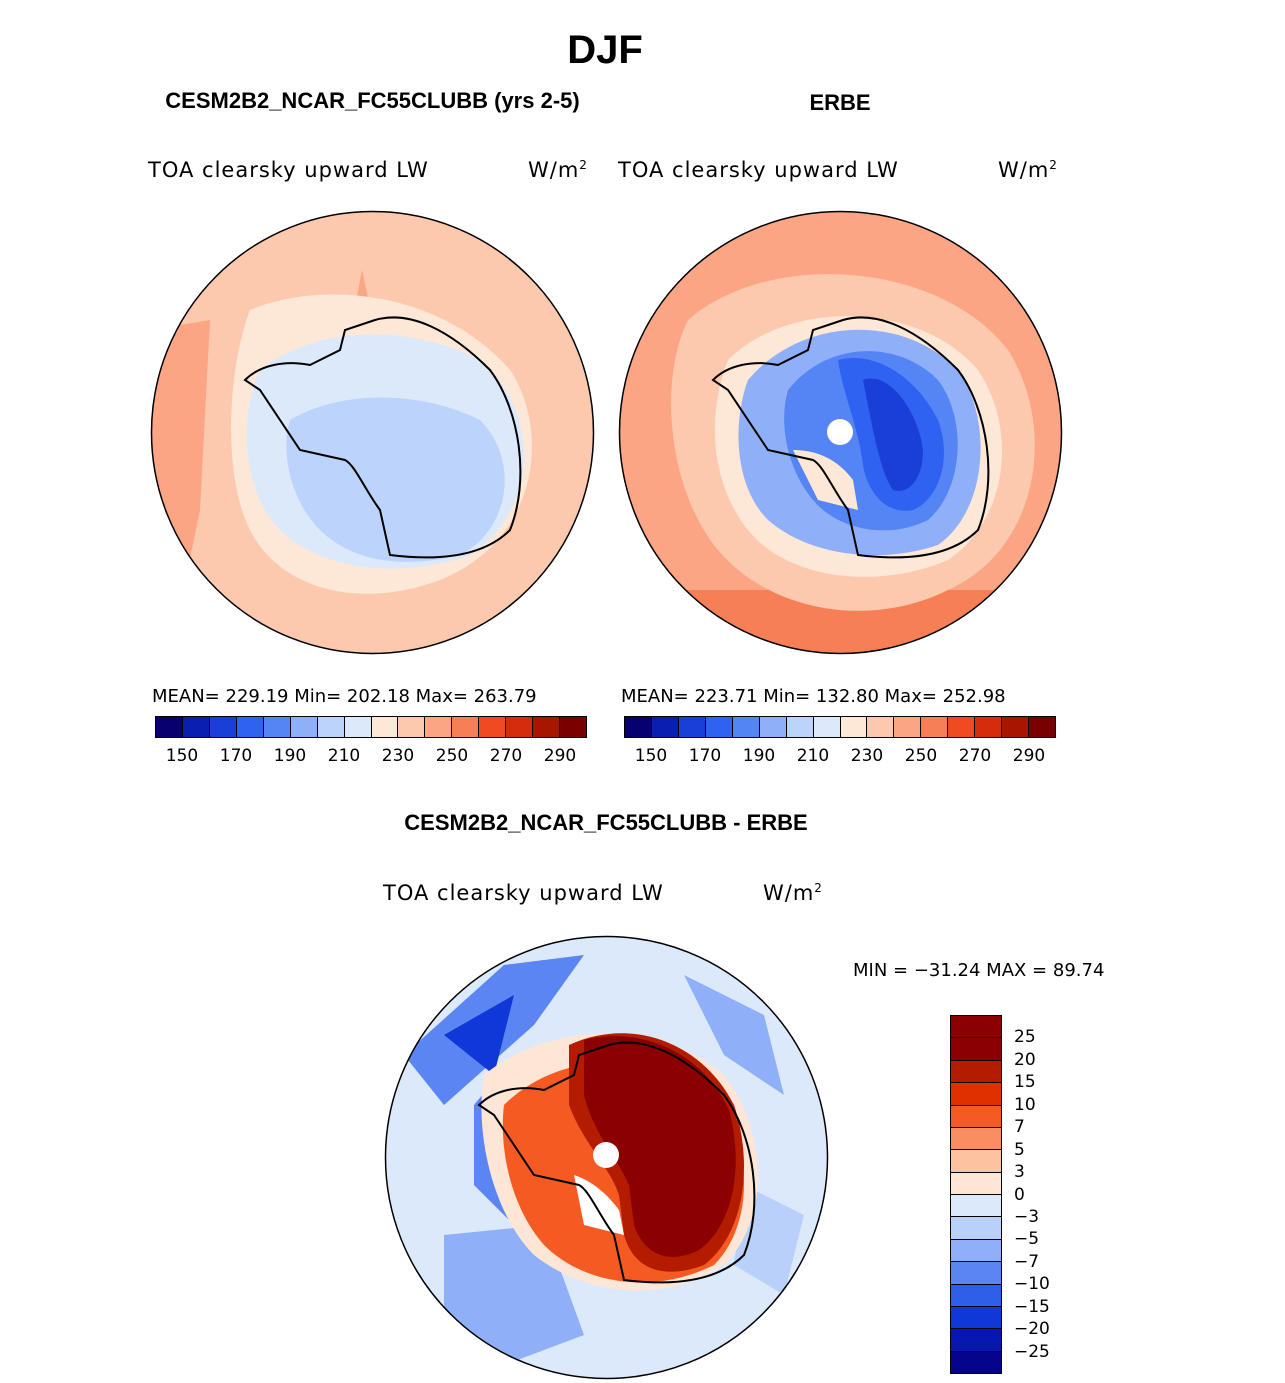  Describe the element at coordinates (344, 696) in the screenshot. I see `model-stats: MEAN= 229.19 Min= 202.18 Max= 263.79` at that location.